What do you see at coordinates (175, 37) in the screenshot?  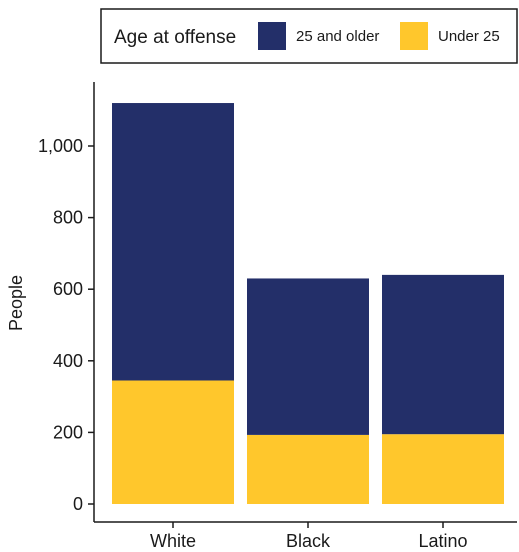 I see `legend-title: Age at offense` at bounding box center [175, 37].